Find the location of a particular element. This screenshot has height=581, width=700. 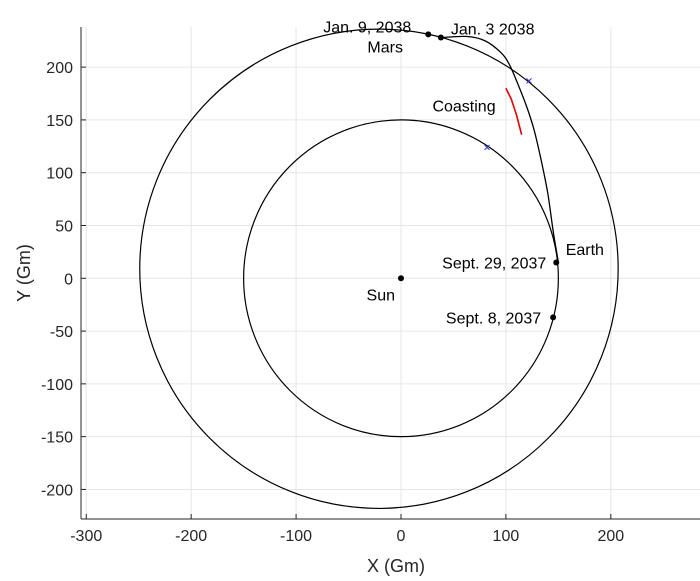

y-tick-label: 50 is located at coordinates (64, 226).